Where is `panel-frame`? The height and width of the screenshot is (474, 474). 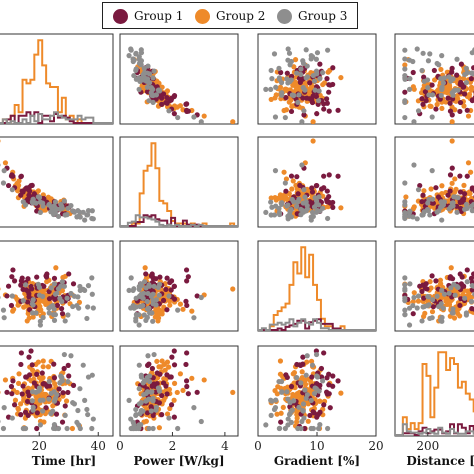
panel-frame is located at coordinates (57, 79).